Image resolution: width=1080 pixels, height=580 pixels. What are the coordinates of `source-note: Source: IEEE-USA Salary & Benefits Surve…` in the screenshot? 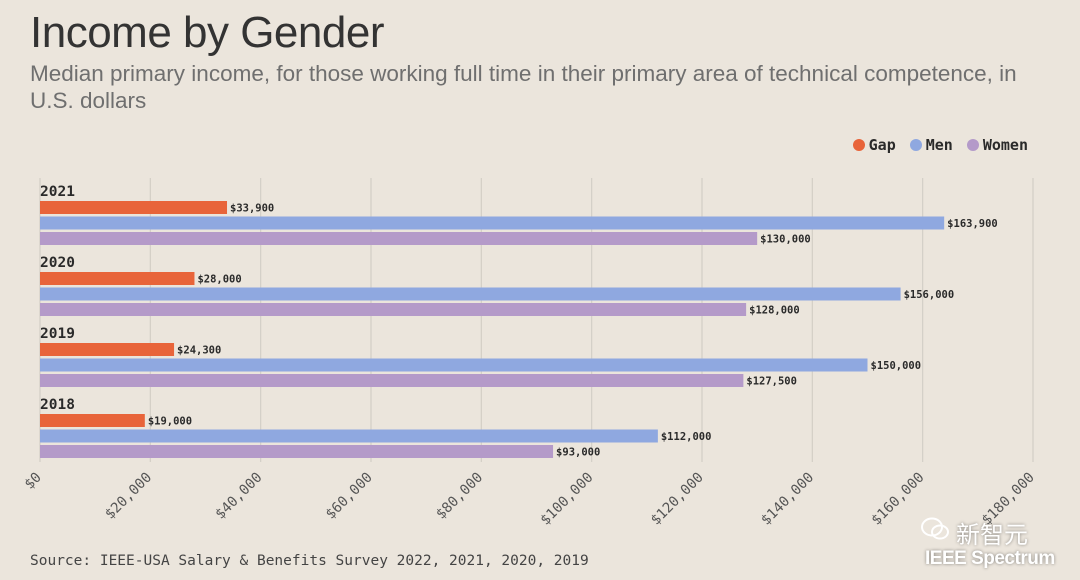 It's located at (309, 561).